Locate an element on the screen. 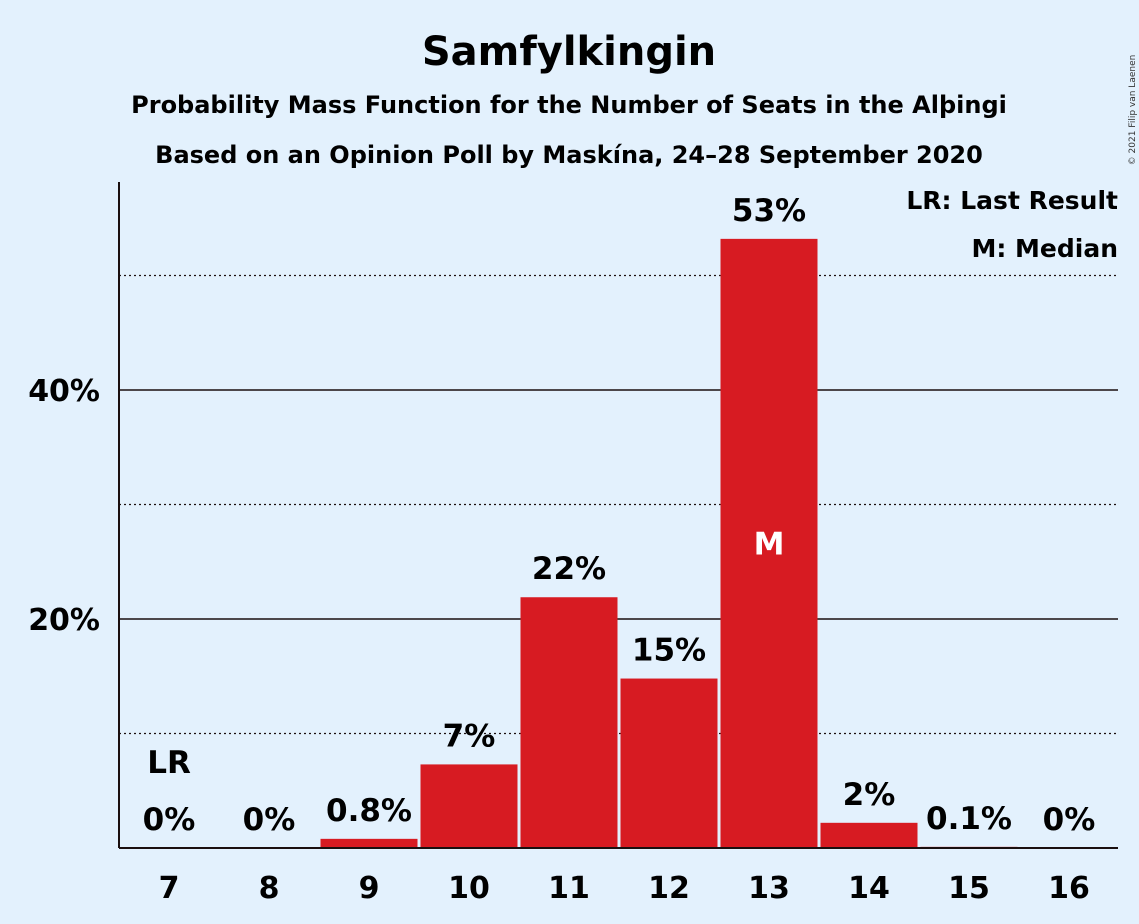 The height and width of the screenshot is (924, 1139). y-tick-label: 40% is located at coordinates (64, 391).